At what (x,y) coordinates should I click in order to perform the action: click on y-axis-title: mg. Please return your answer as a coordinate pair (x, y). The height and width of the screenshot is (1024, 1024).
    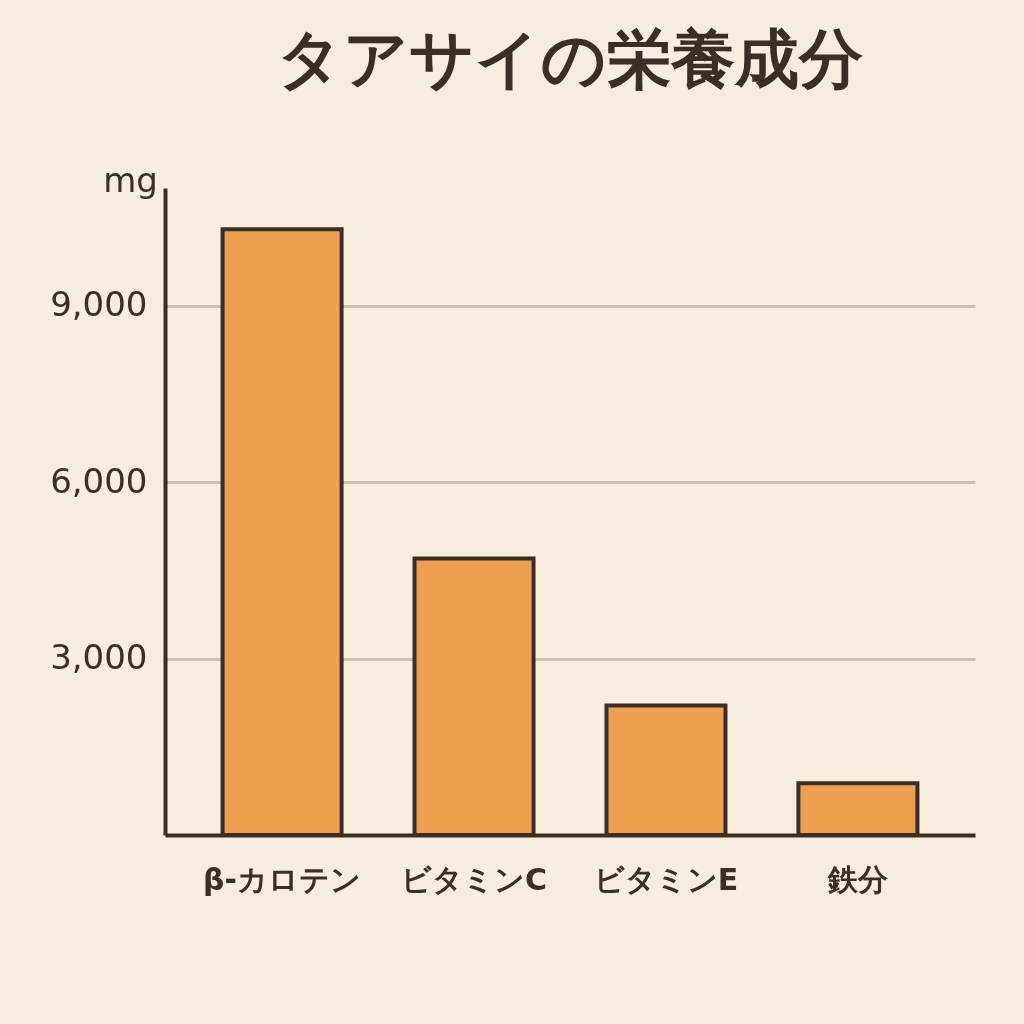
    Looking at the image, I should click on (130, 179).